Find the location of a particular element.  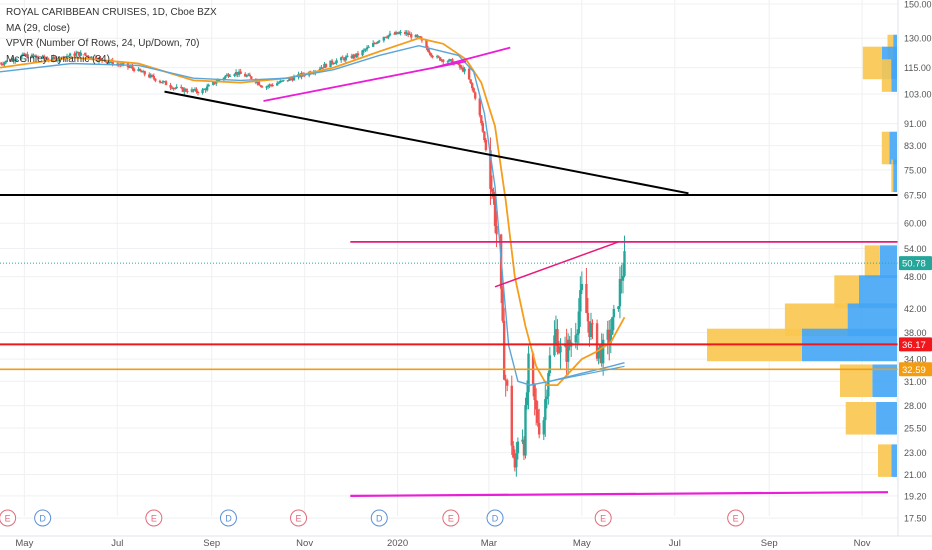

earnings-event-marker is located at coordinates (154, 518).